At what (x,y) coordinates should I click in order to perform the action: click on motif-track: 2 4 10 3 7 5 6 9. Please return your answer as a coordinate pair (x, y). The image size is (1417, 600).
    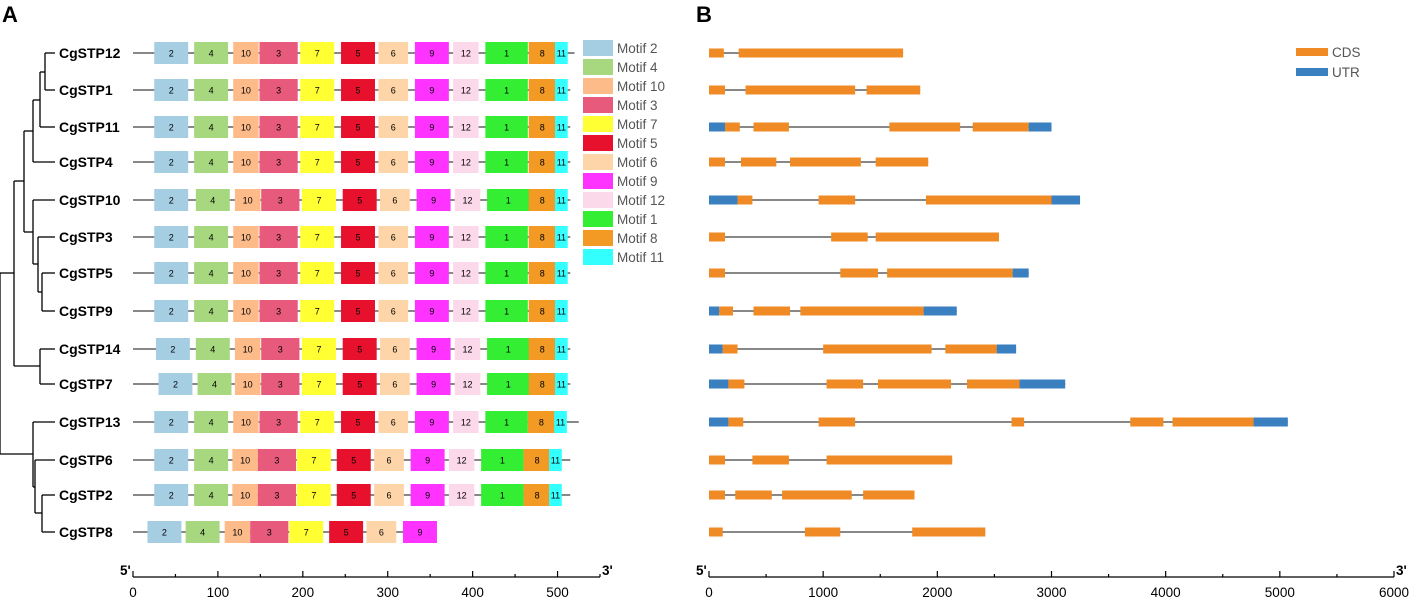
    Looking at the image, I should click on (285, 532).